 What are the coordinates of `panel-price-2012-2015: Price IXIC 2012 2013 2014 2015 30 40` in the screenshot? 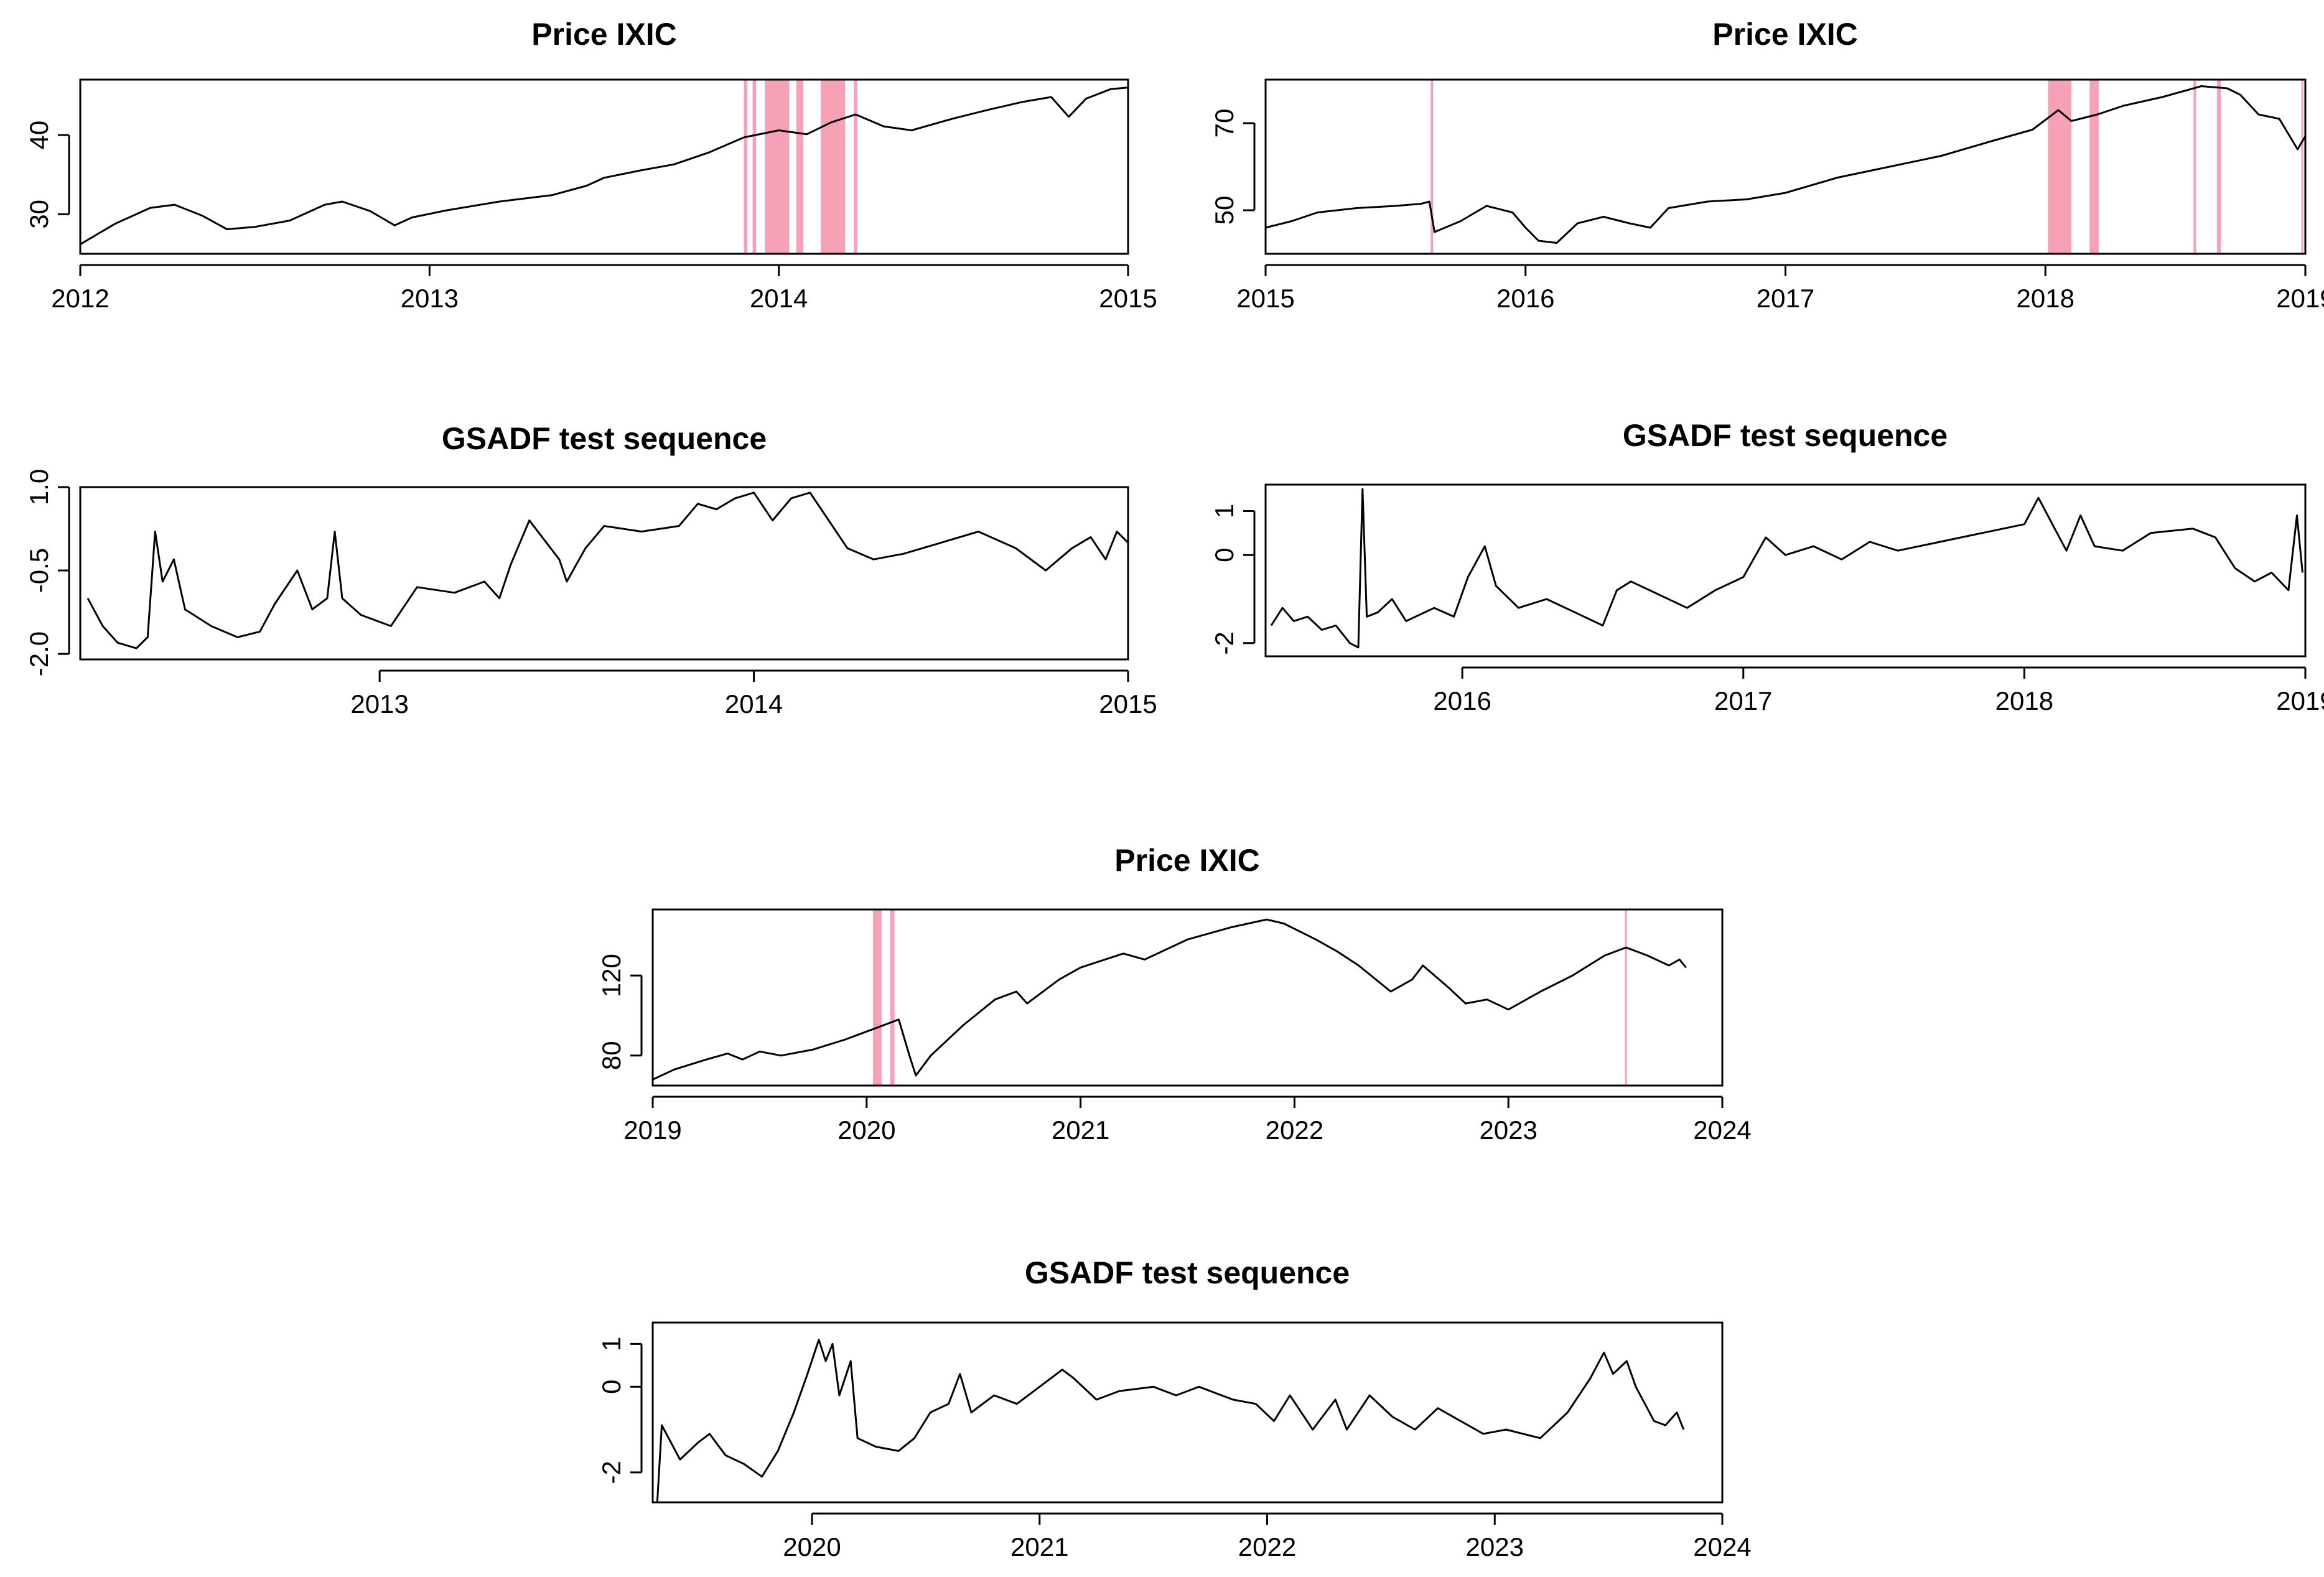 It's located at (591, 165).